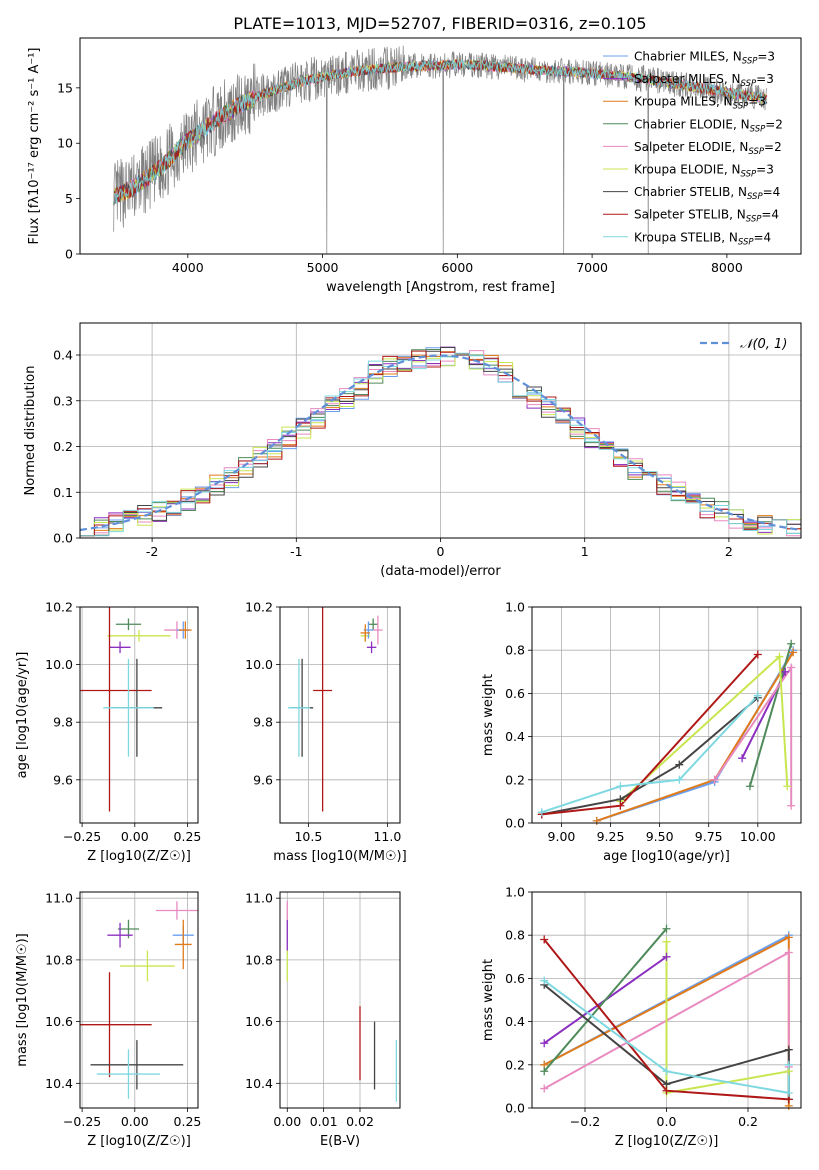 Image resolution: width=819 pixels, height=1170 pixels. I want to click on legend-label: Kroupa ELODIE, NSSP=3, so click(704, 171).